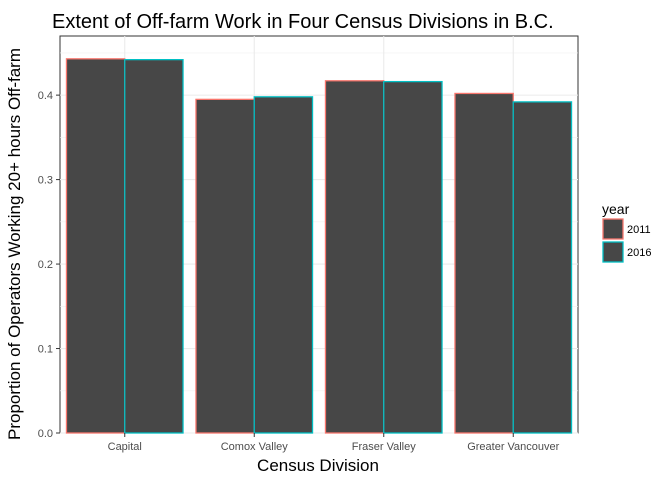 The width and height of the screenshot is (672, 480). I want to click on x-tick-label: Greater Vancouver, so click(513, 447).